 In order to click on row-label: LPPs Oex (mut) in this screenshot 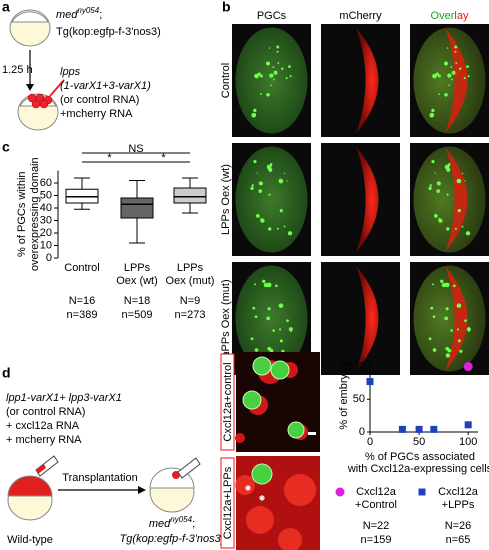, I will do `click(226, 318)`.